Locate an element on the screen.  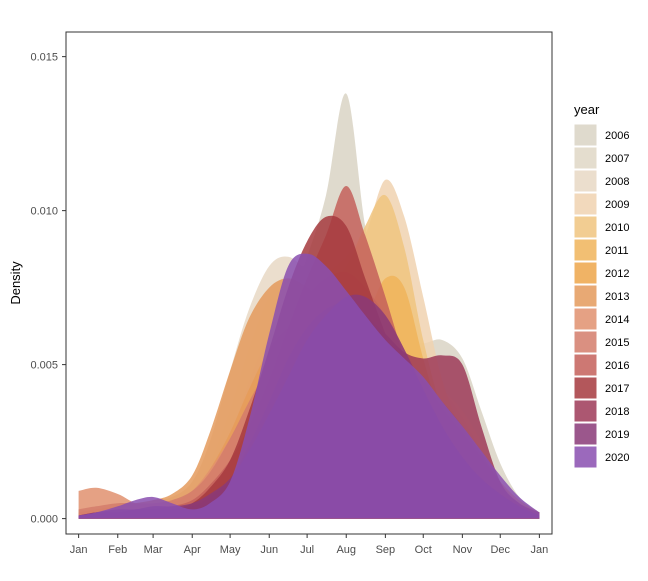
legend-key-2015 is located at coordinates (585, 342).